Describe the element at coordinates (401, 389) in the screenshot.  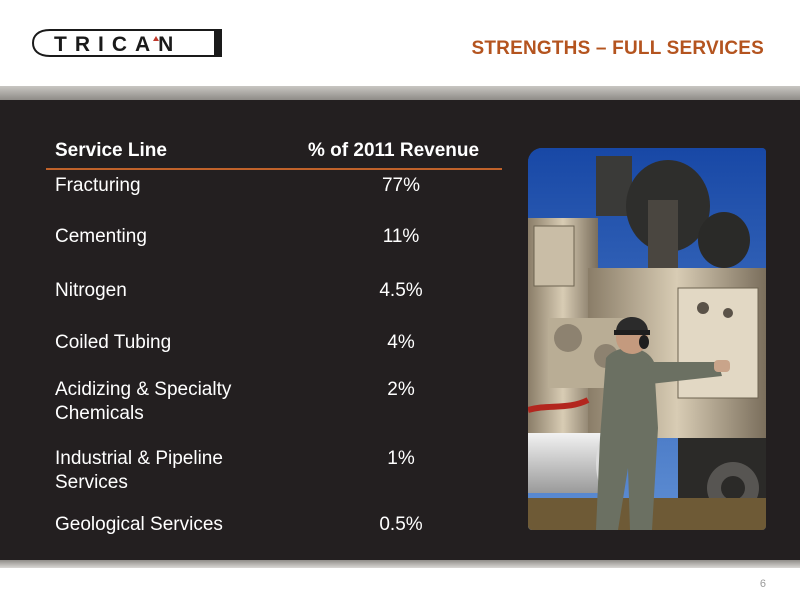
I see `revenue-cell: 2%` at that location.